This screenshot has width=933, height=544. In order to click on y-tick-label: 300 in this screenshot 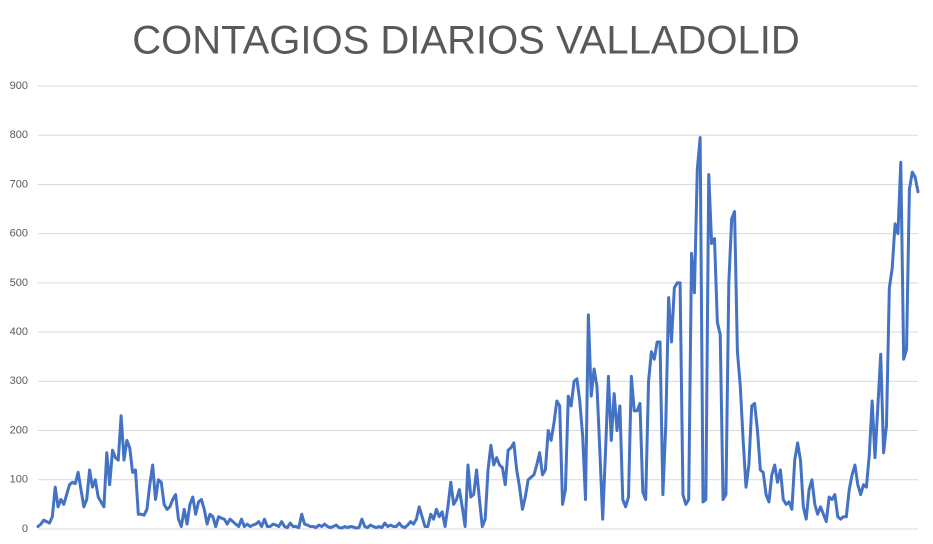, I will do `click(19, 381)`.